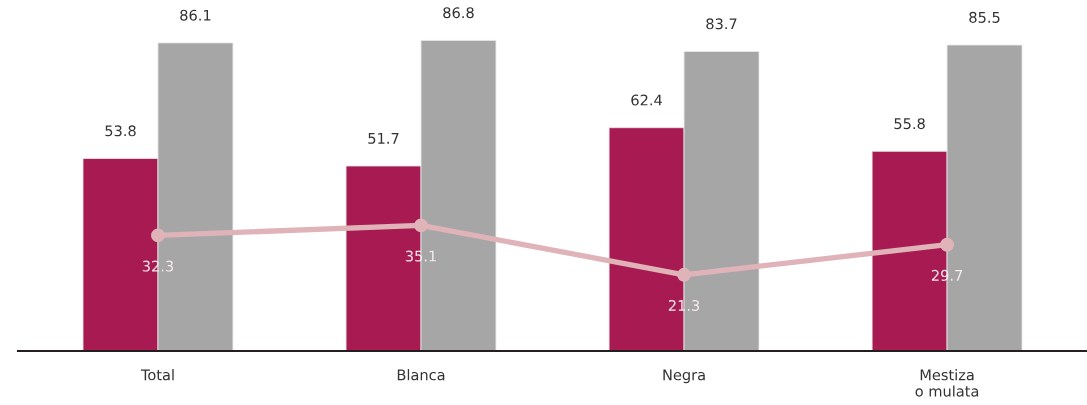 The height and width of the screenshot is (405, 1087). What do you see at coordinates (195, 15) in the screenshot?
I see `data-label: 86.1` at bounding box center [195, 15].